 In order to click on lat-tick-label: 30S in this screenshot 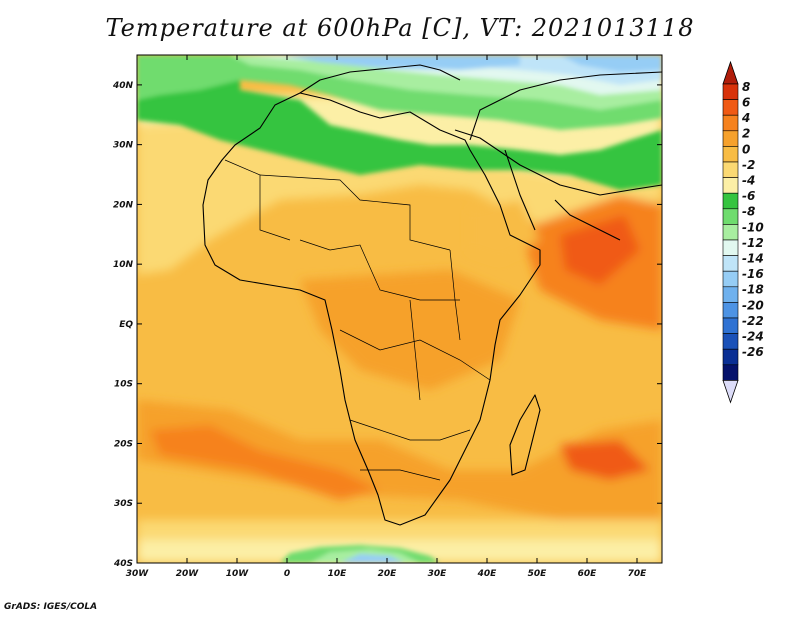, I will do `click(123, 504)`.